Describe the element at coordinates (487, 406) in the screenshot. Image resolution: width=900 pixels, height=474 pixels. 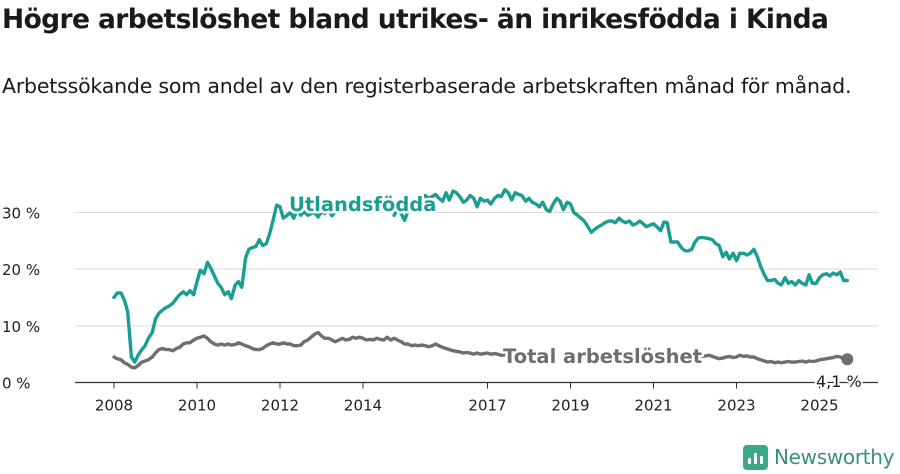
I see `x-tick-label: 2017` at that location.